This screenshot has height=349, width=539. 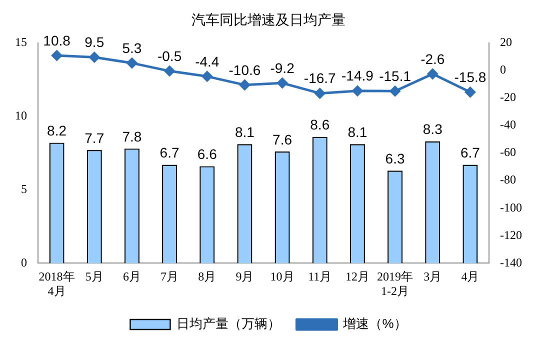 I want to click on x-tick-label: 2018年 4月, so click(x=56, y=284).